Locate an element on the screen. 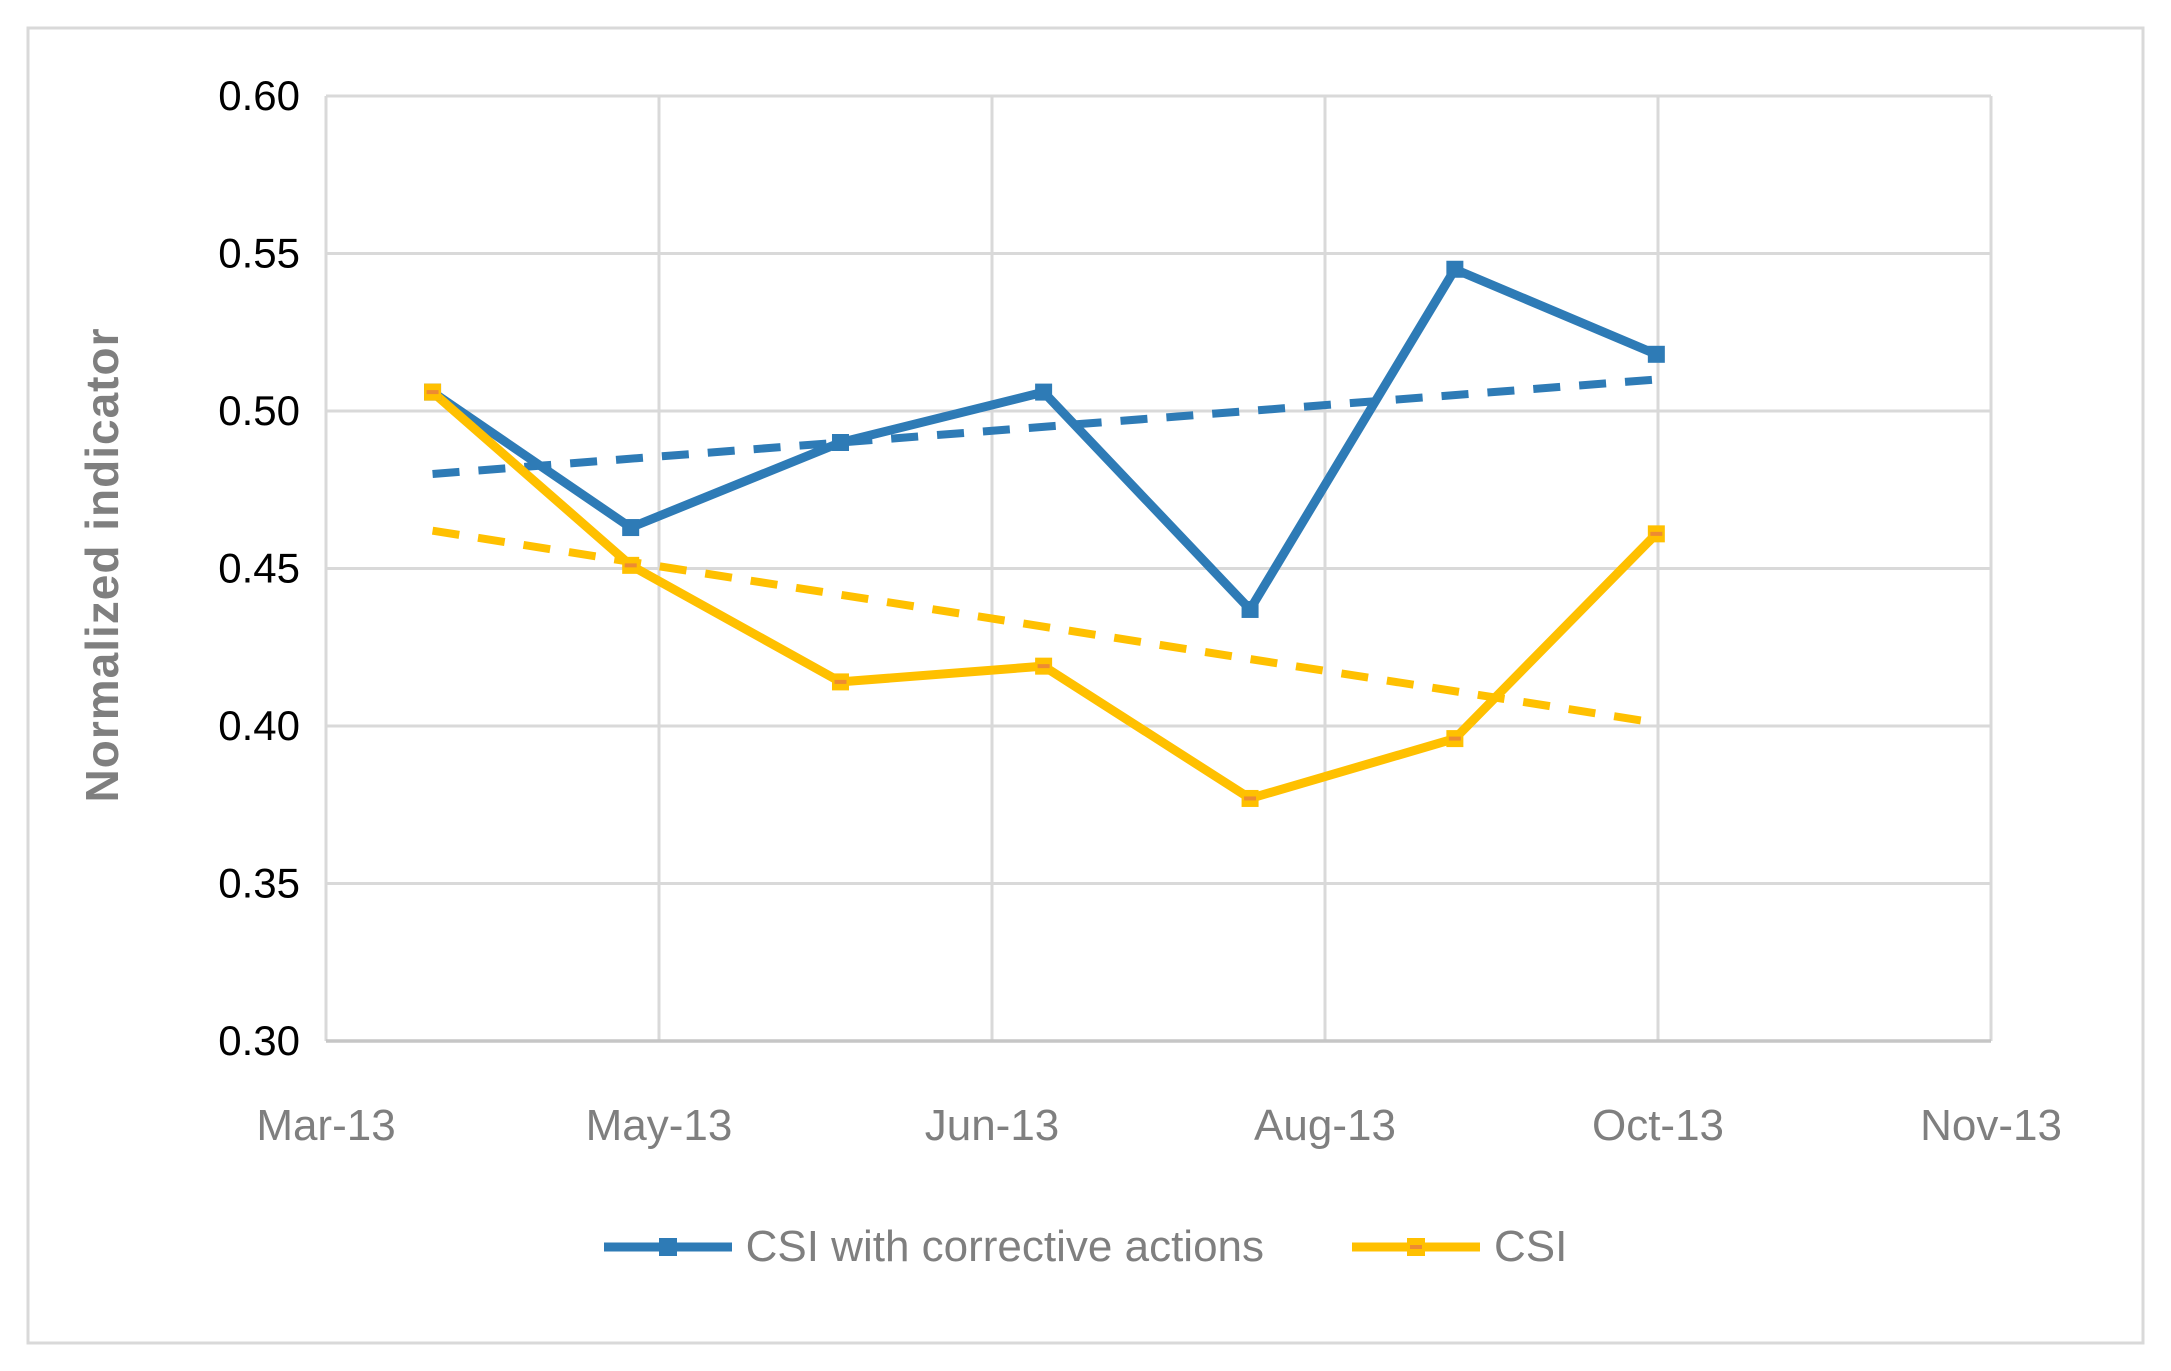  legend-item-csi-with-corrective-actions: CSI with corrective actions is located at coordinates (934, 1247).